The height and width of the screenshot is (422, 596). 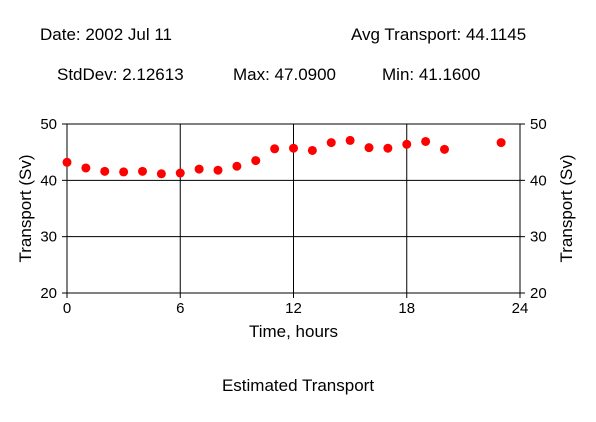 What do you see at coordinates (106, 34) in the screenshot?
I see `date-label: Date: 2002 Jul 11` at bounding box center [106, 34].